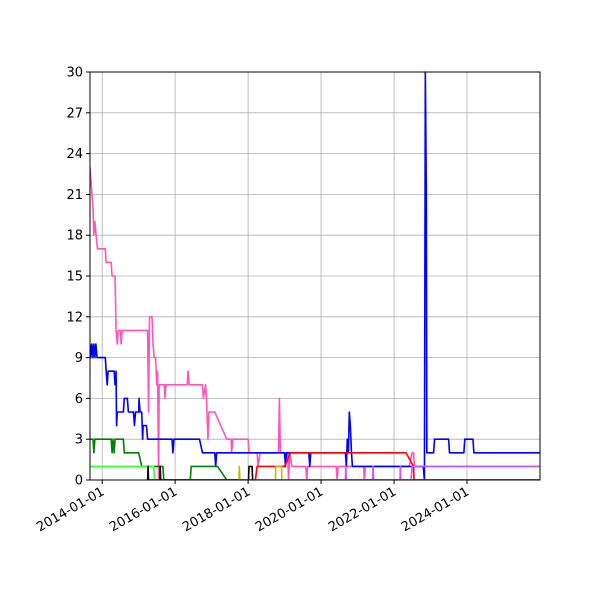 Image resolution: width=600 pixels, height=600 pixels. Describe the element at coordinates (74, 277) in the screenshot. I see `y-tick-label: 15` at that location.